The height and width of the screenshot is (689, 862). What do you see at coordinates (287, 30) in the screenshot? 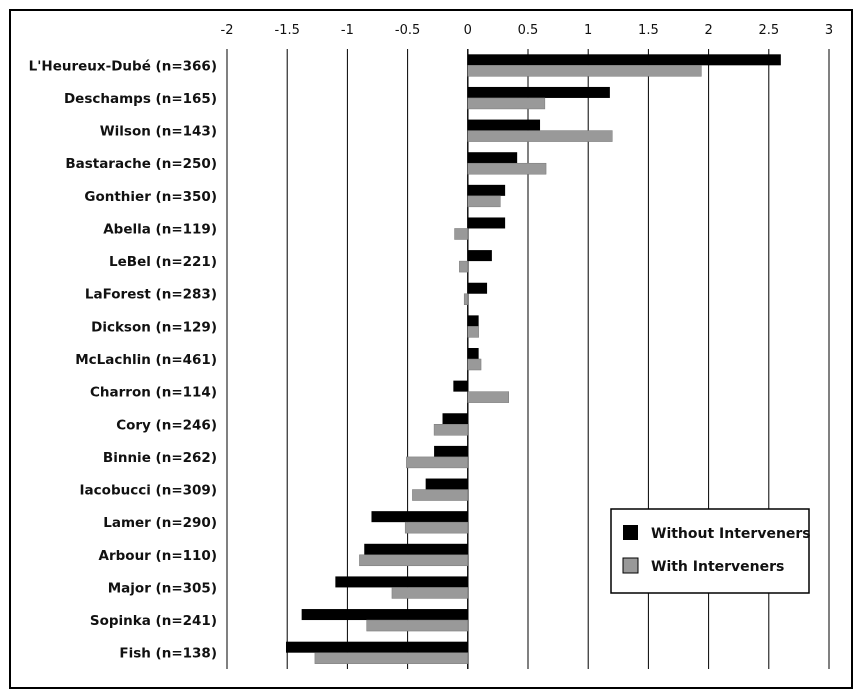
I see `x-tick-label: -1.5` at bounding box center [287, 30].